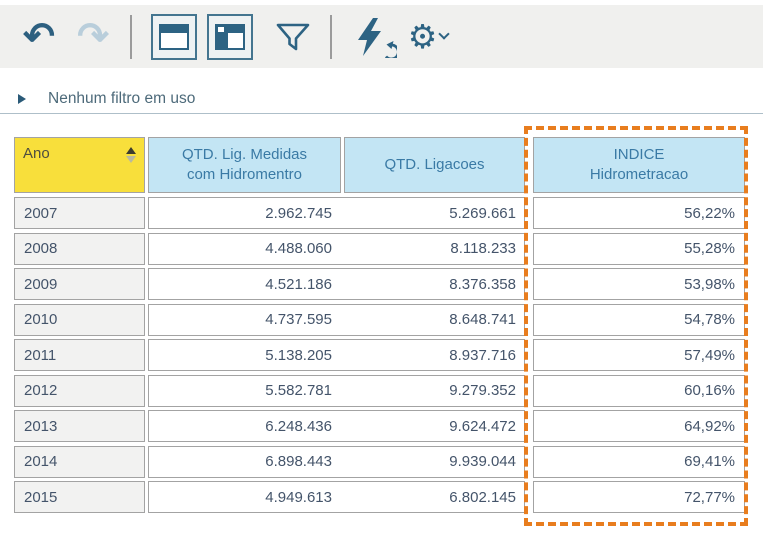  Describe the element at coordinates (639, 355) in the screenshot. I see `cell-indice: 57,49%` at that location.